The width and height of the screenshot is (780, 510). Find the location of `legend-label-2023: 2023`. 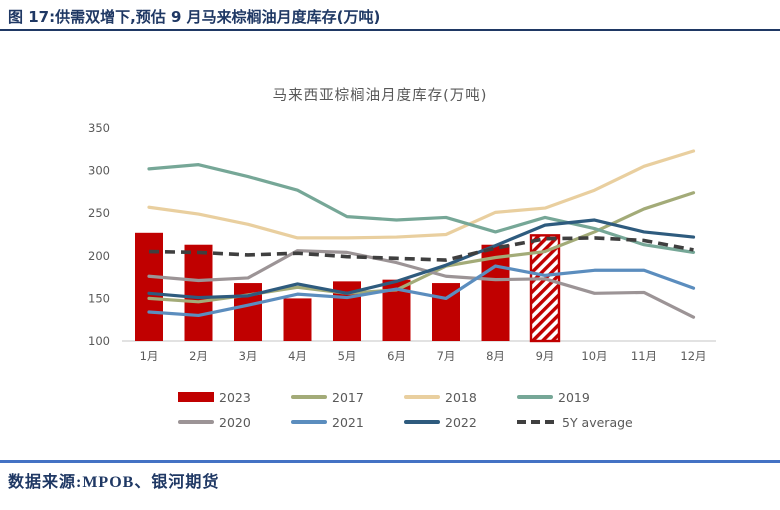

legend-label-2023: 2023 is located at coordinates (235, 397).